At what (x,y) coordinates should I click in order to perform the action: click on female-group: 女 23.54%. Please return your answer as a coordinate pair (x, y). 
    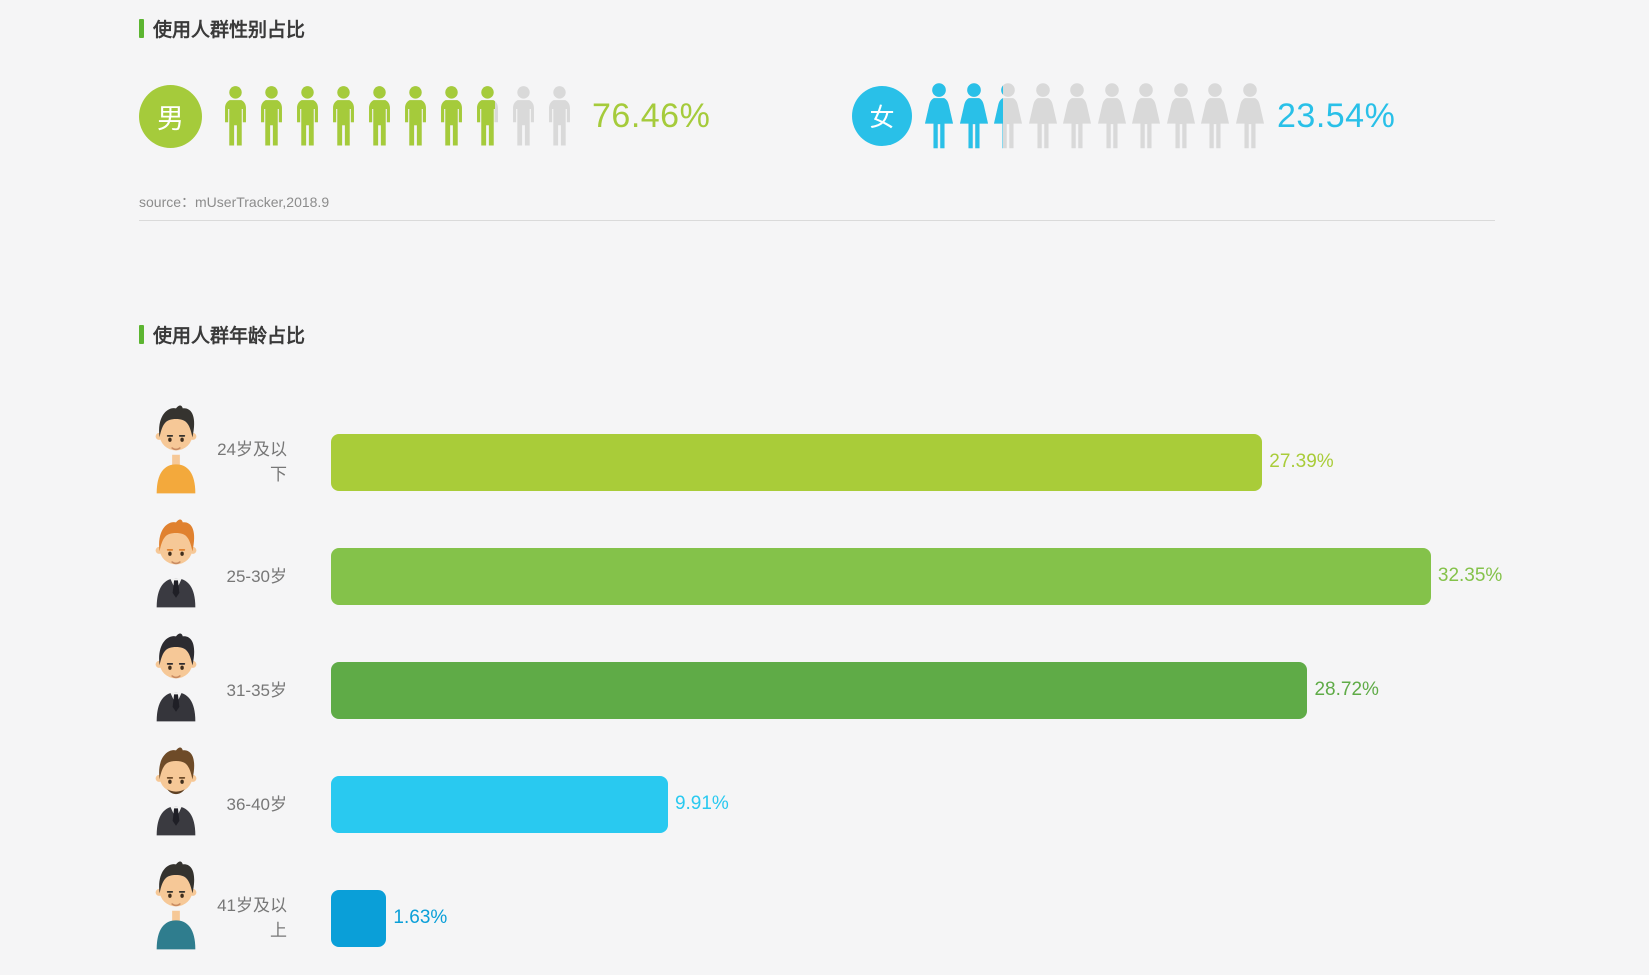
    Looking at the image, I should click on (1123, 116).